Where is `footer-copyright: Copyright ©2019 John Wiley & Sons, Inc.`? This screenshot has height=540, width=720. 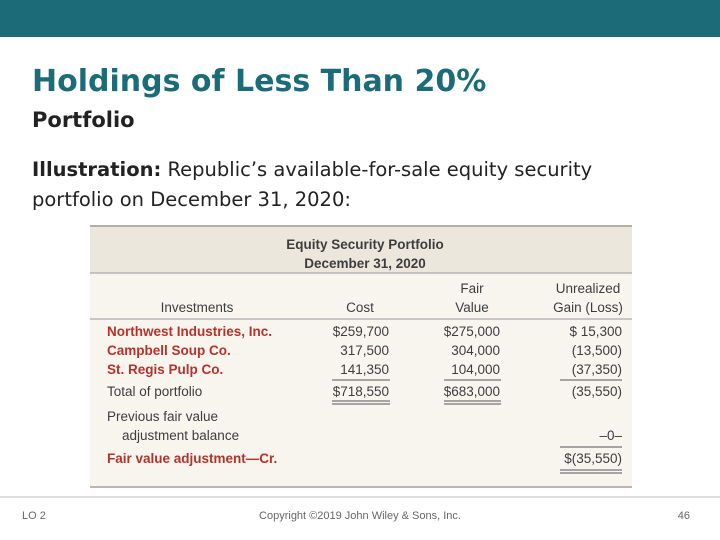
footer-copyright: Copyright ©2019 John Wiley & Sons, Inc. is located at coordinates (360, 516).